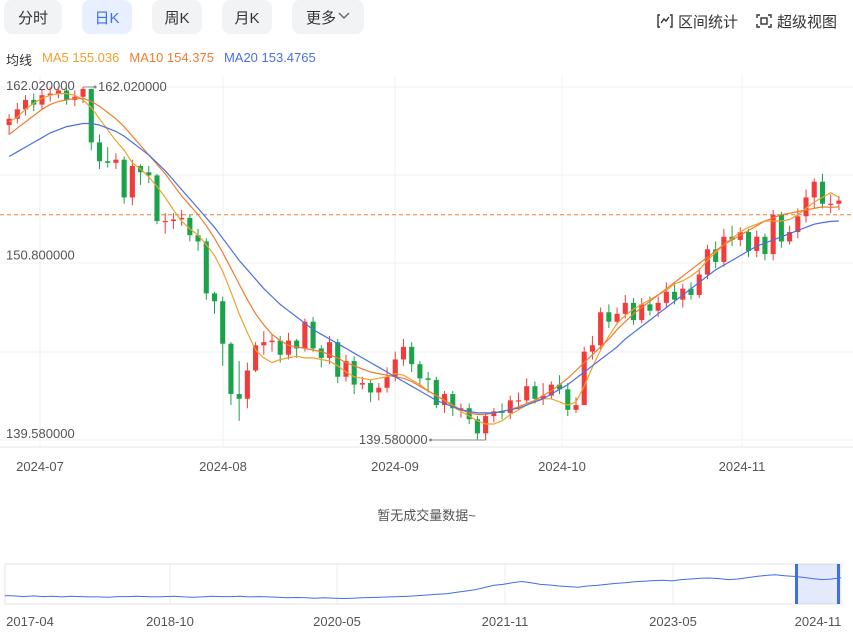 This screenshot has width=853, height=634. Describe the element at coordinates (838, 584) in the screenshot. I see `overview-right-handle` at that location.